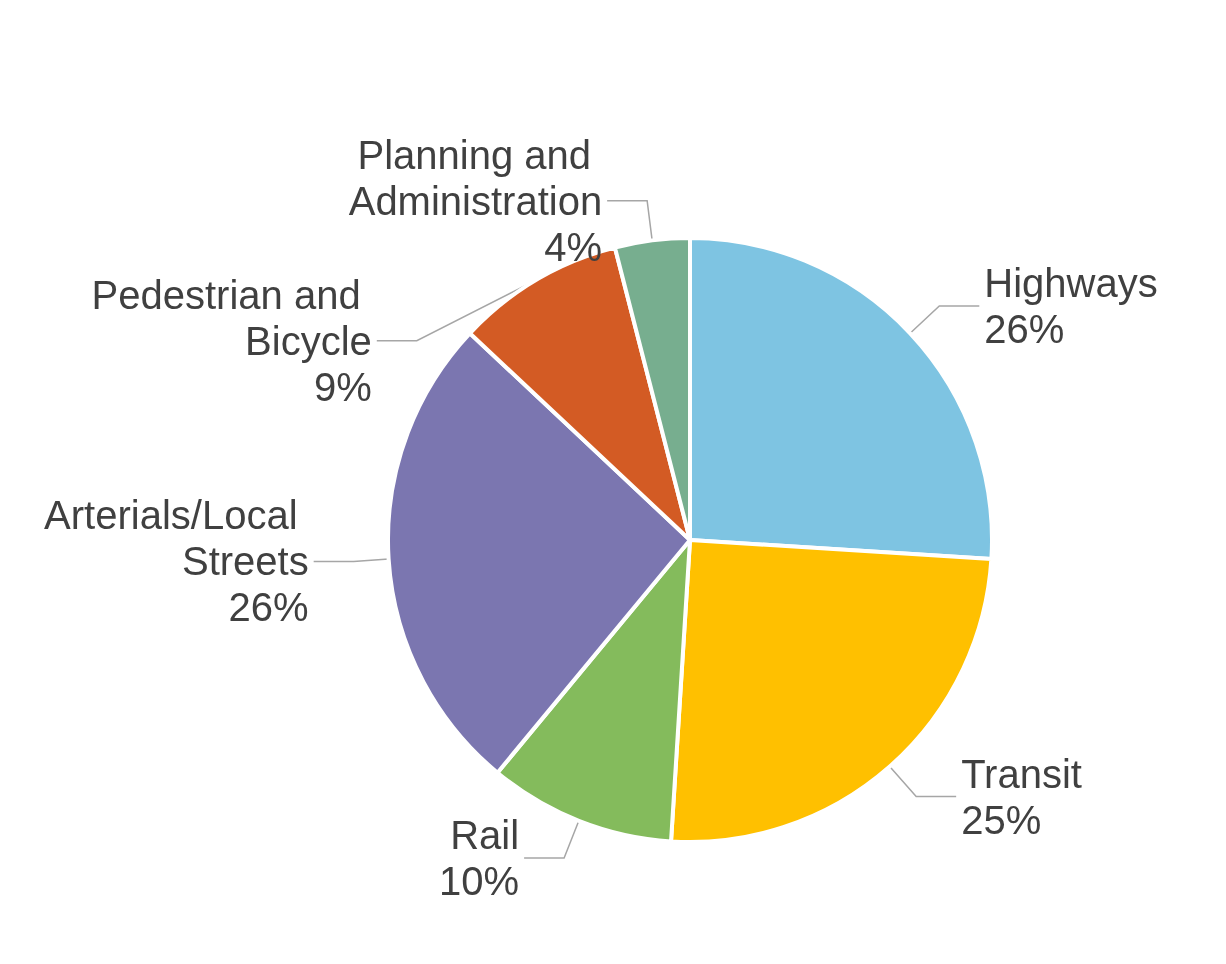  I want to click on data-label: 4%, so click(573, 246).